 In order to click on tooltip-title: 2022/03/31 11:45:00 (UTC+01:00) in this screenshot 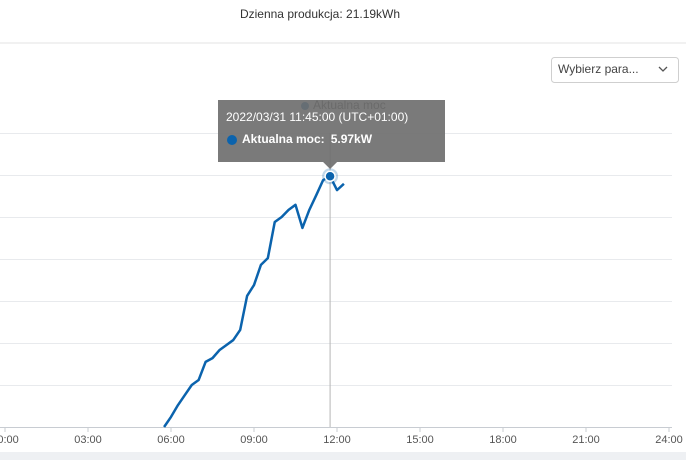, I will do `click(317, 117)`.